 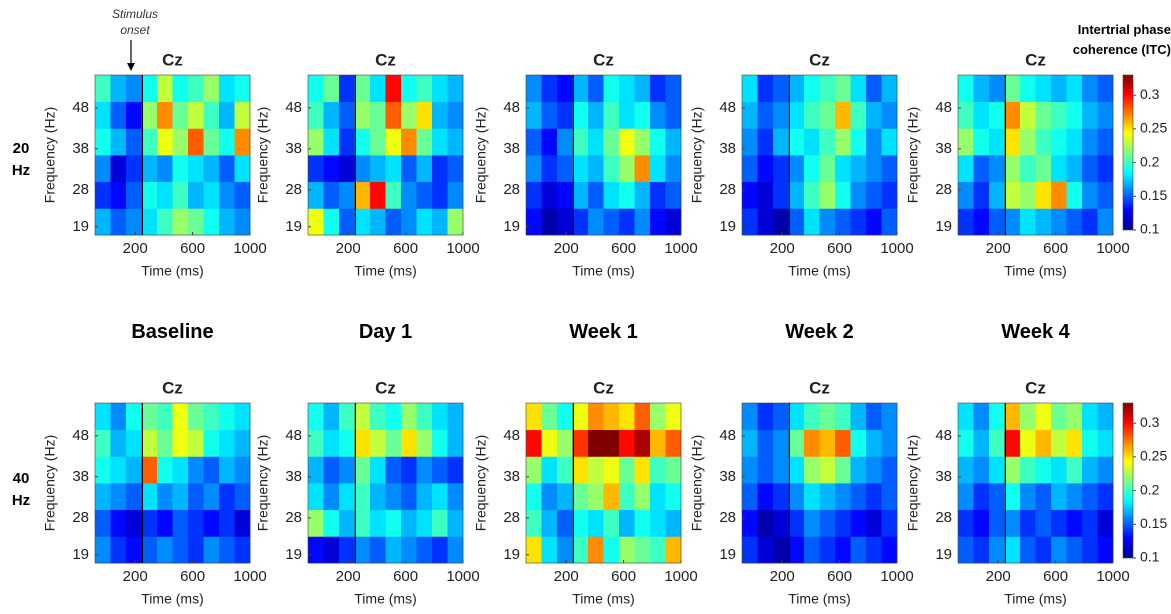 What do you see at coordinates (1150, 422) in the screenshot?
I see `colorbar-tick-label: 0.3` at bounding box center [1150, 422].